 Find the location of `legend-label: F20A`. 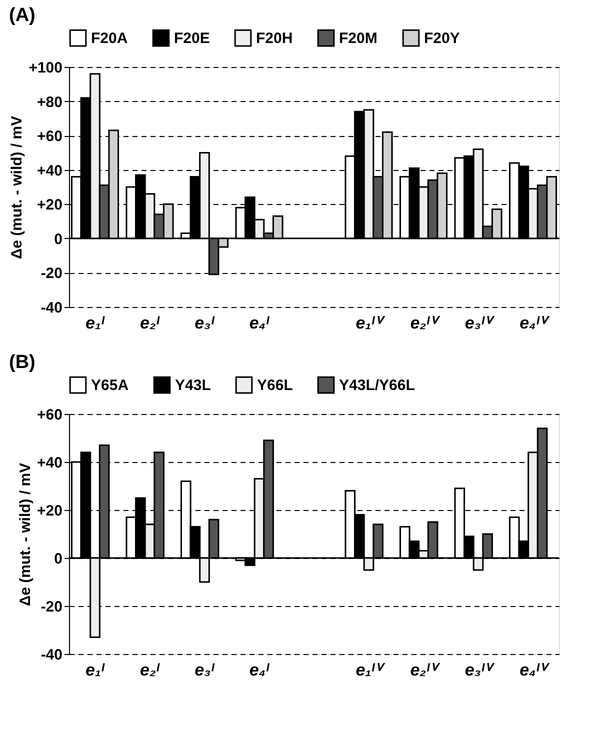

legend-label: F20A is located at coordinates (109, 39).